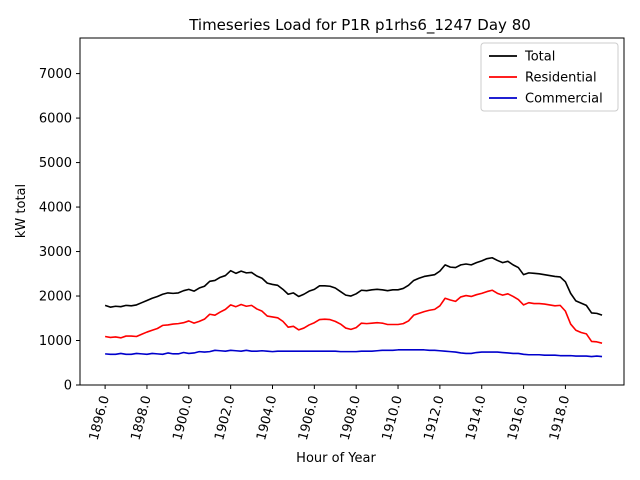 Image resolution: width=640 pixels, height=480 pixels. Describe the element at coordinates (353, 286) in the screenshot. I see `series-line-total` at that location.